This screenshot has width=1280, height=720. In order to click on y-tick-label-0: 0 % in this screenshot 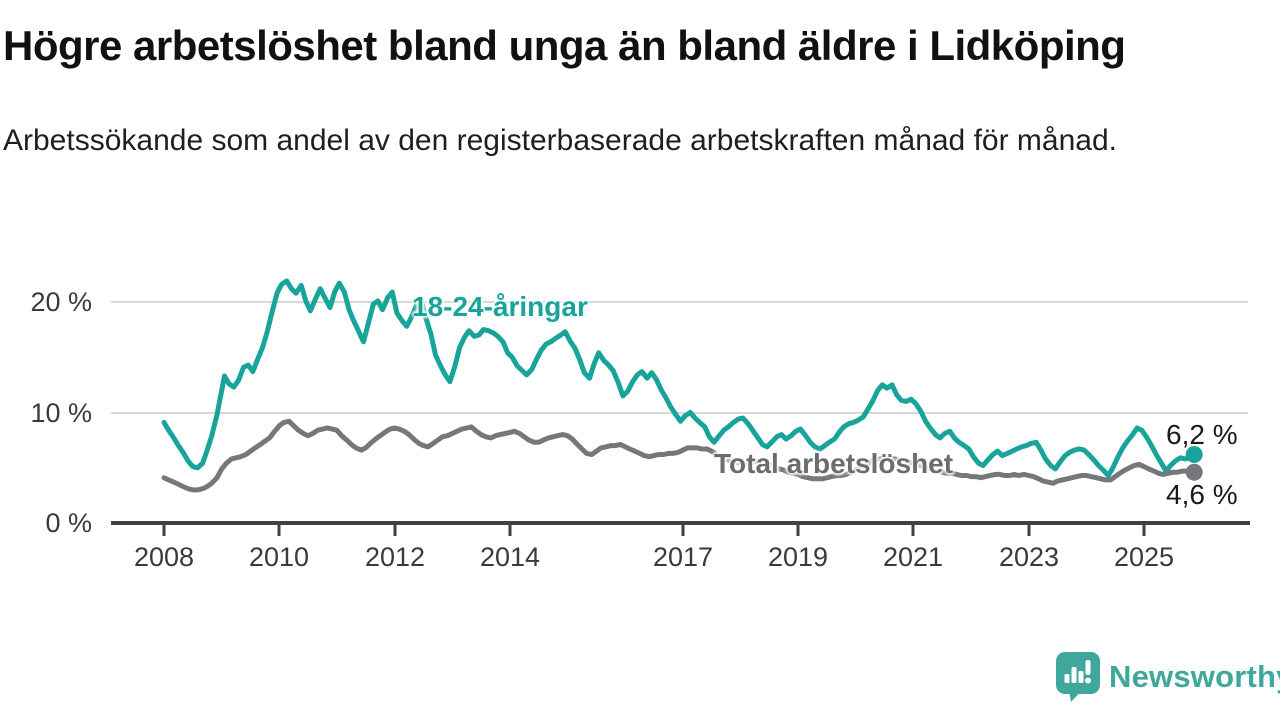, I will do `click(68, 523)`.